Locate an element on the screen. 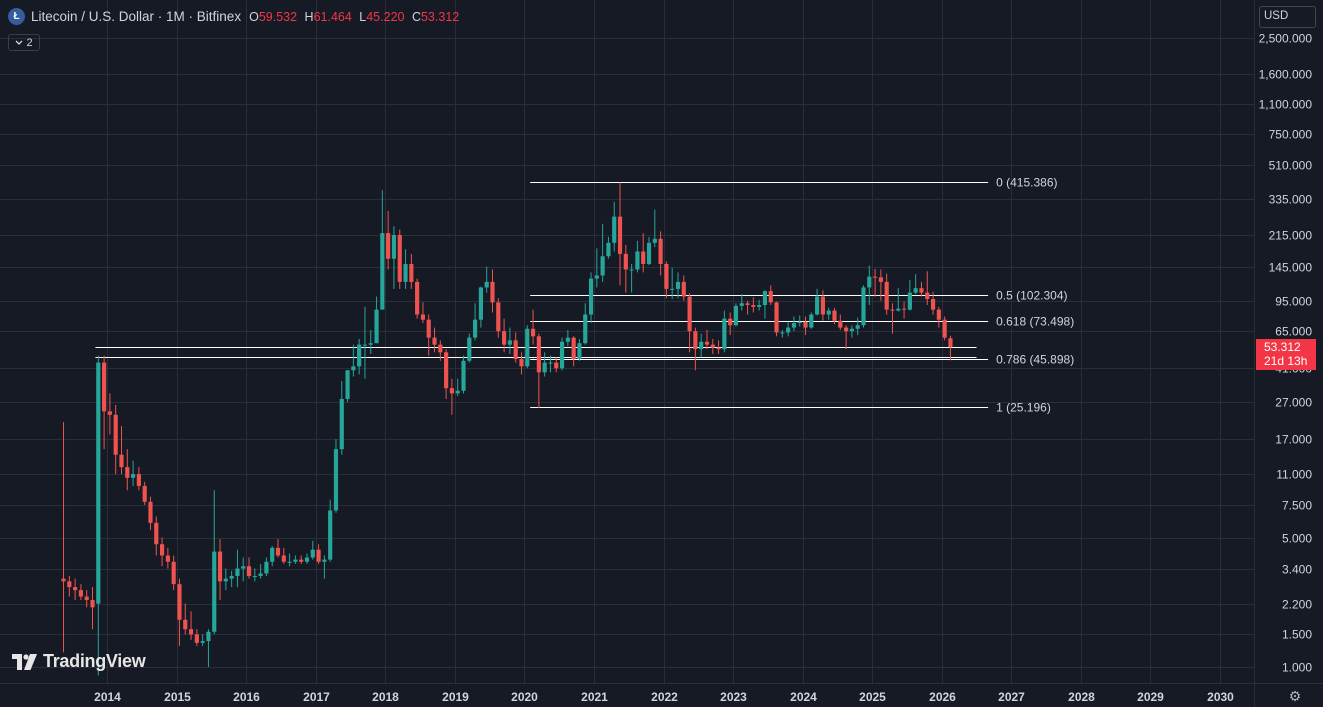  time-axis-tick-label: 2019 is located at coordinates (455, 697).